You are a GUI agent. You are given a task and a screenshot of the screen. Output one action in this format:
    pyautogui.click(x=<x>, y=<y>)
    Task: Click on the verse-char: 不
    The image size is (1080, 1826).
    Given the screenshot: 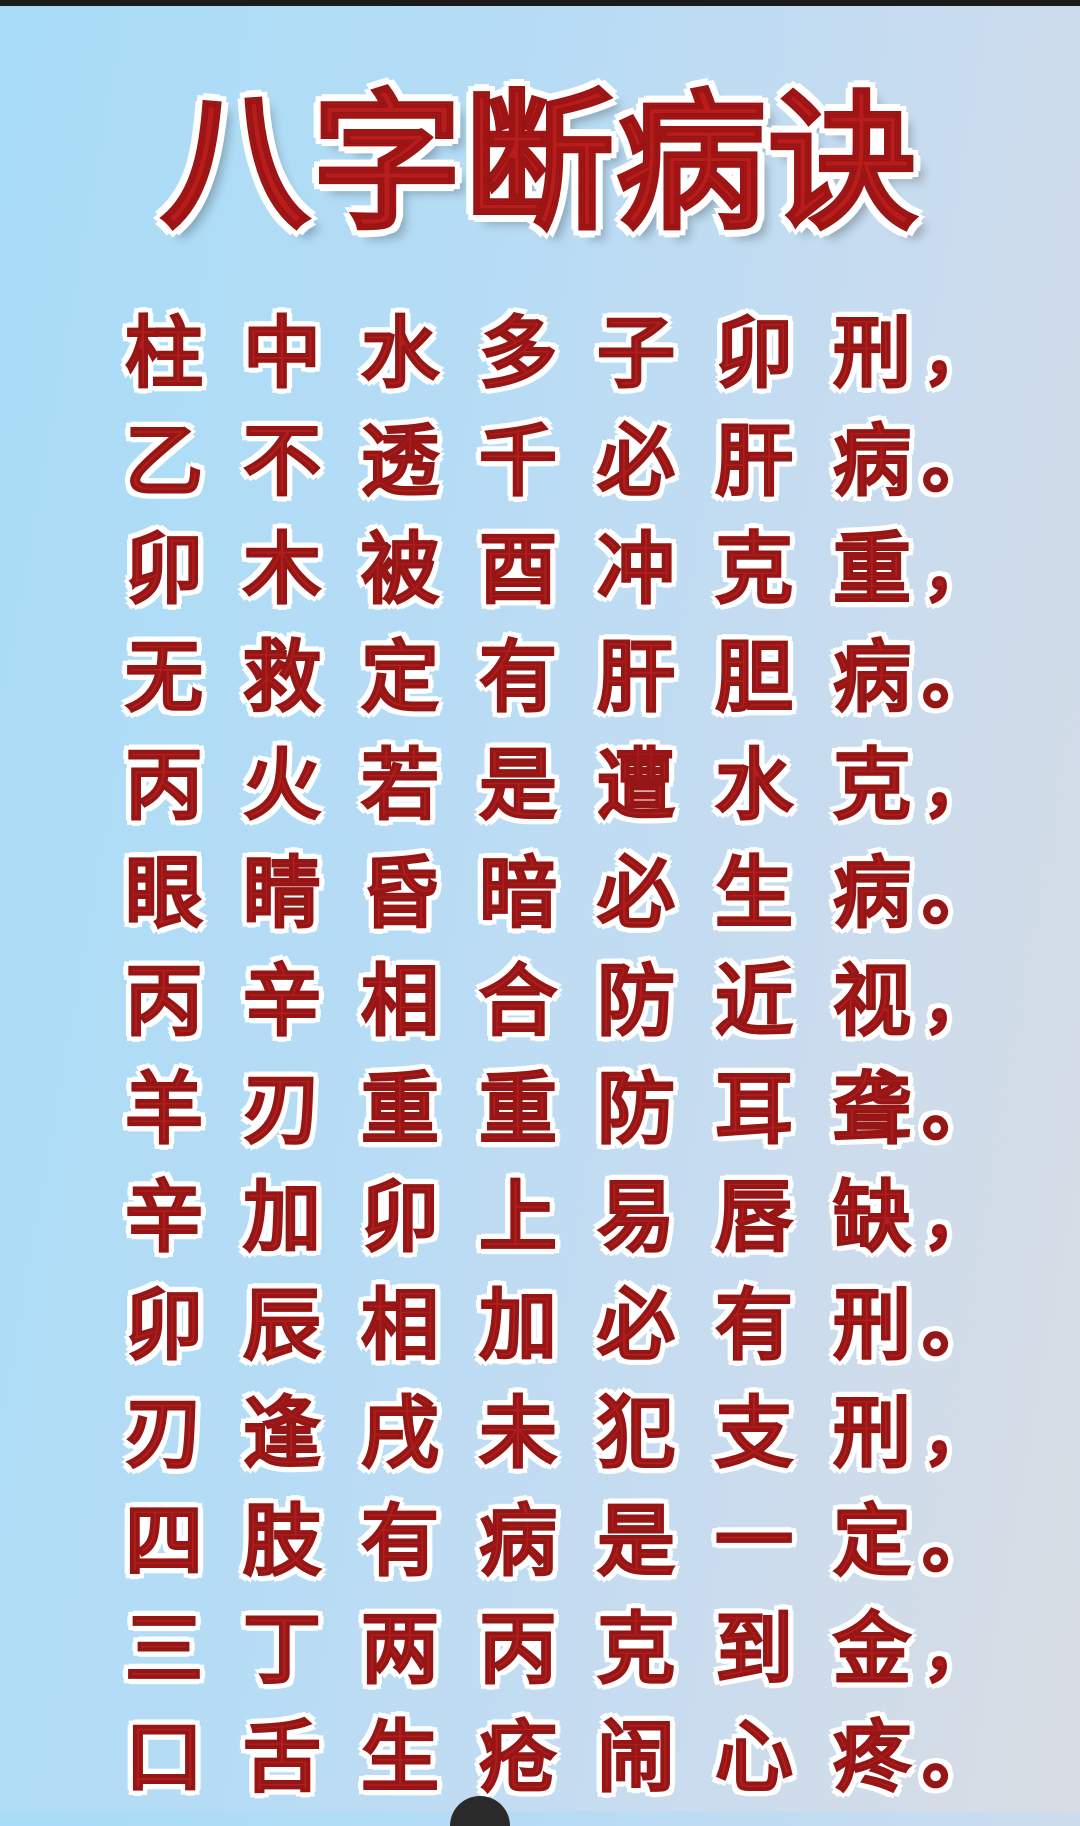 What is the action you would take?
    pyautogui.click(x=282, y=461)
    